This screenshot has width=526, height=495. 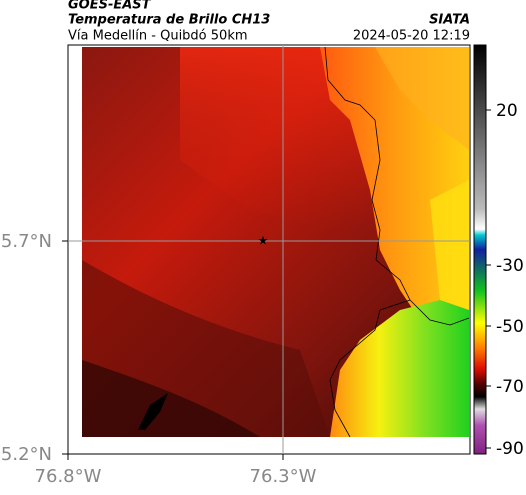 I want to click on colorbar-label: -70, so click(x=510, y=387).